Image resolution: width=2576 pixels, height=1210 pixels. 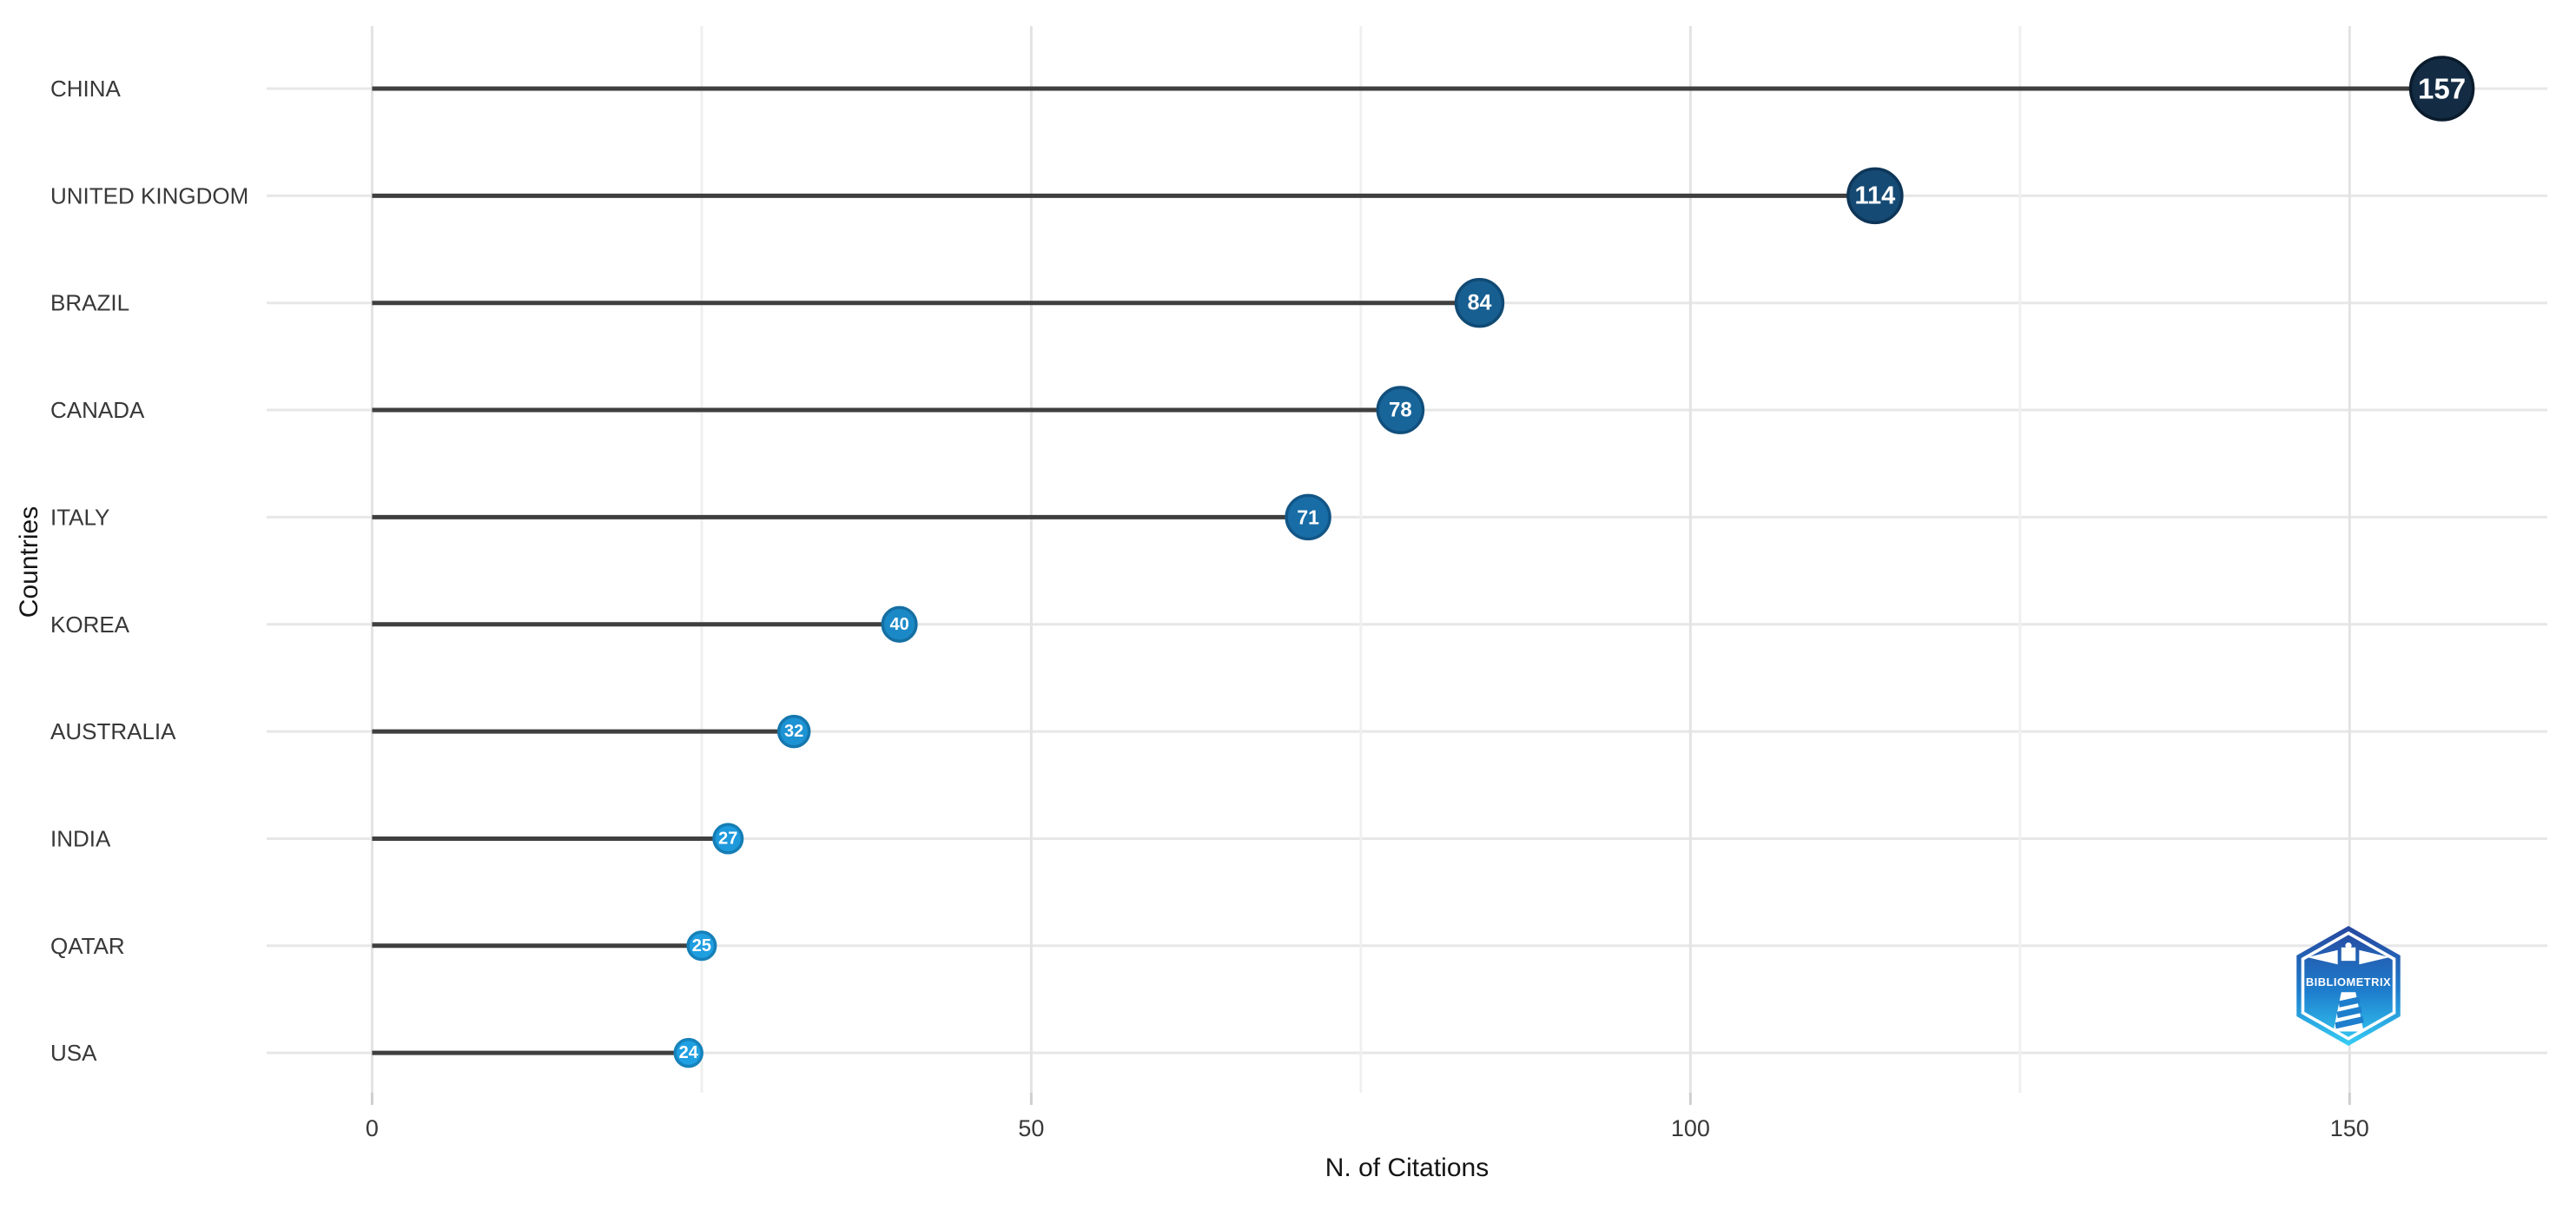 I want to click on country-label: QATAR, so click(x=87, y=946).